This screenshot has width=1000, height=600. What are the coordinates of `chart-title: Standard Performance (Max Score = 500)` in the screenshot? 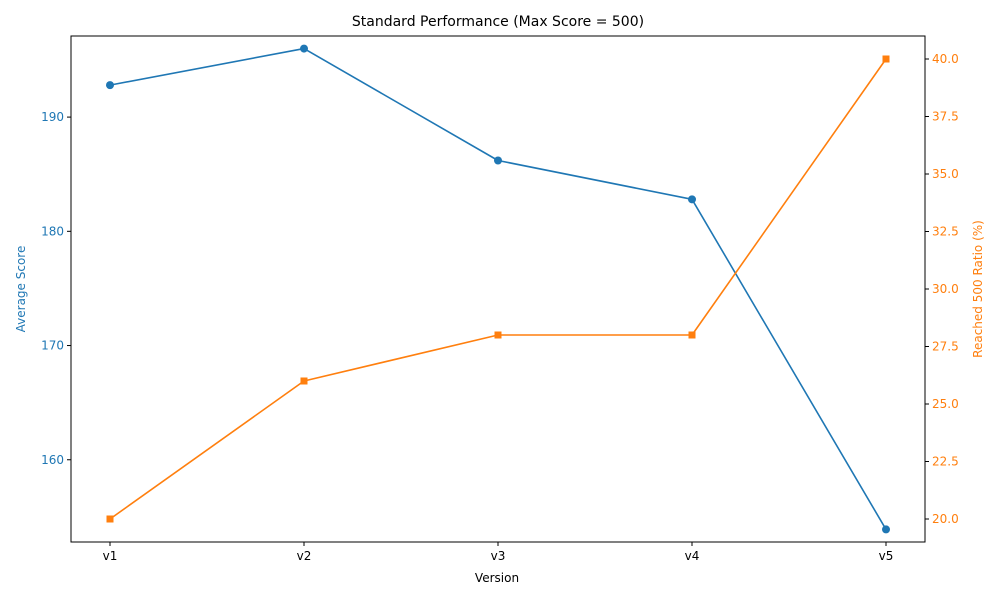 It's located at (498, 22).